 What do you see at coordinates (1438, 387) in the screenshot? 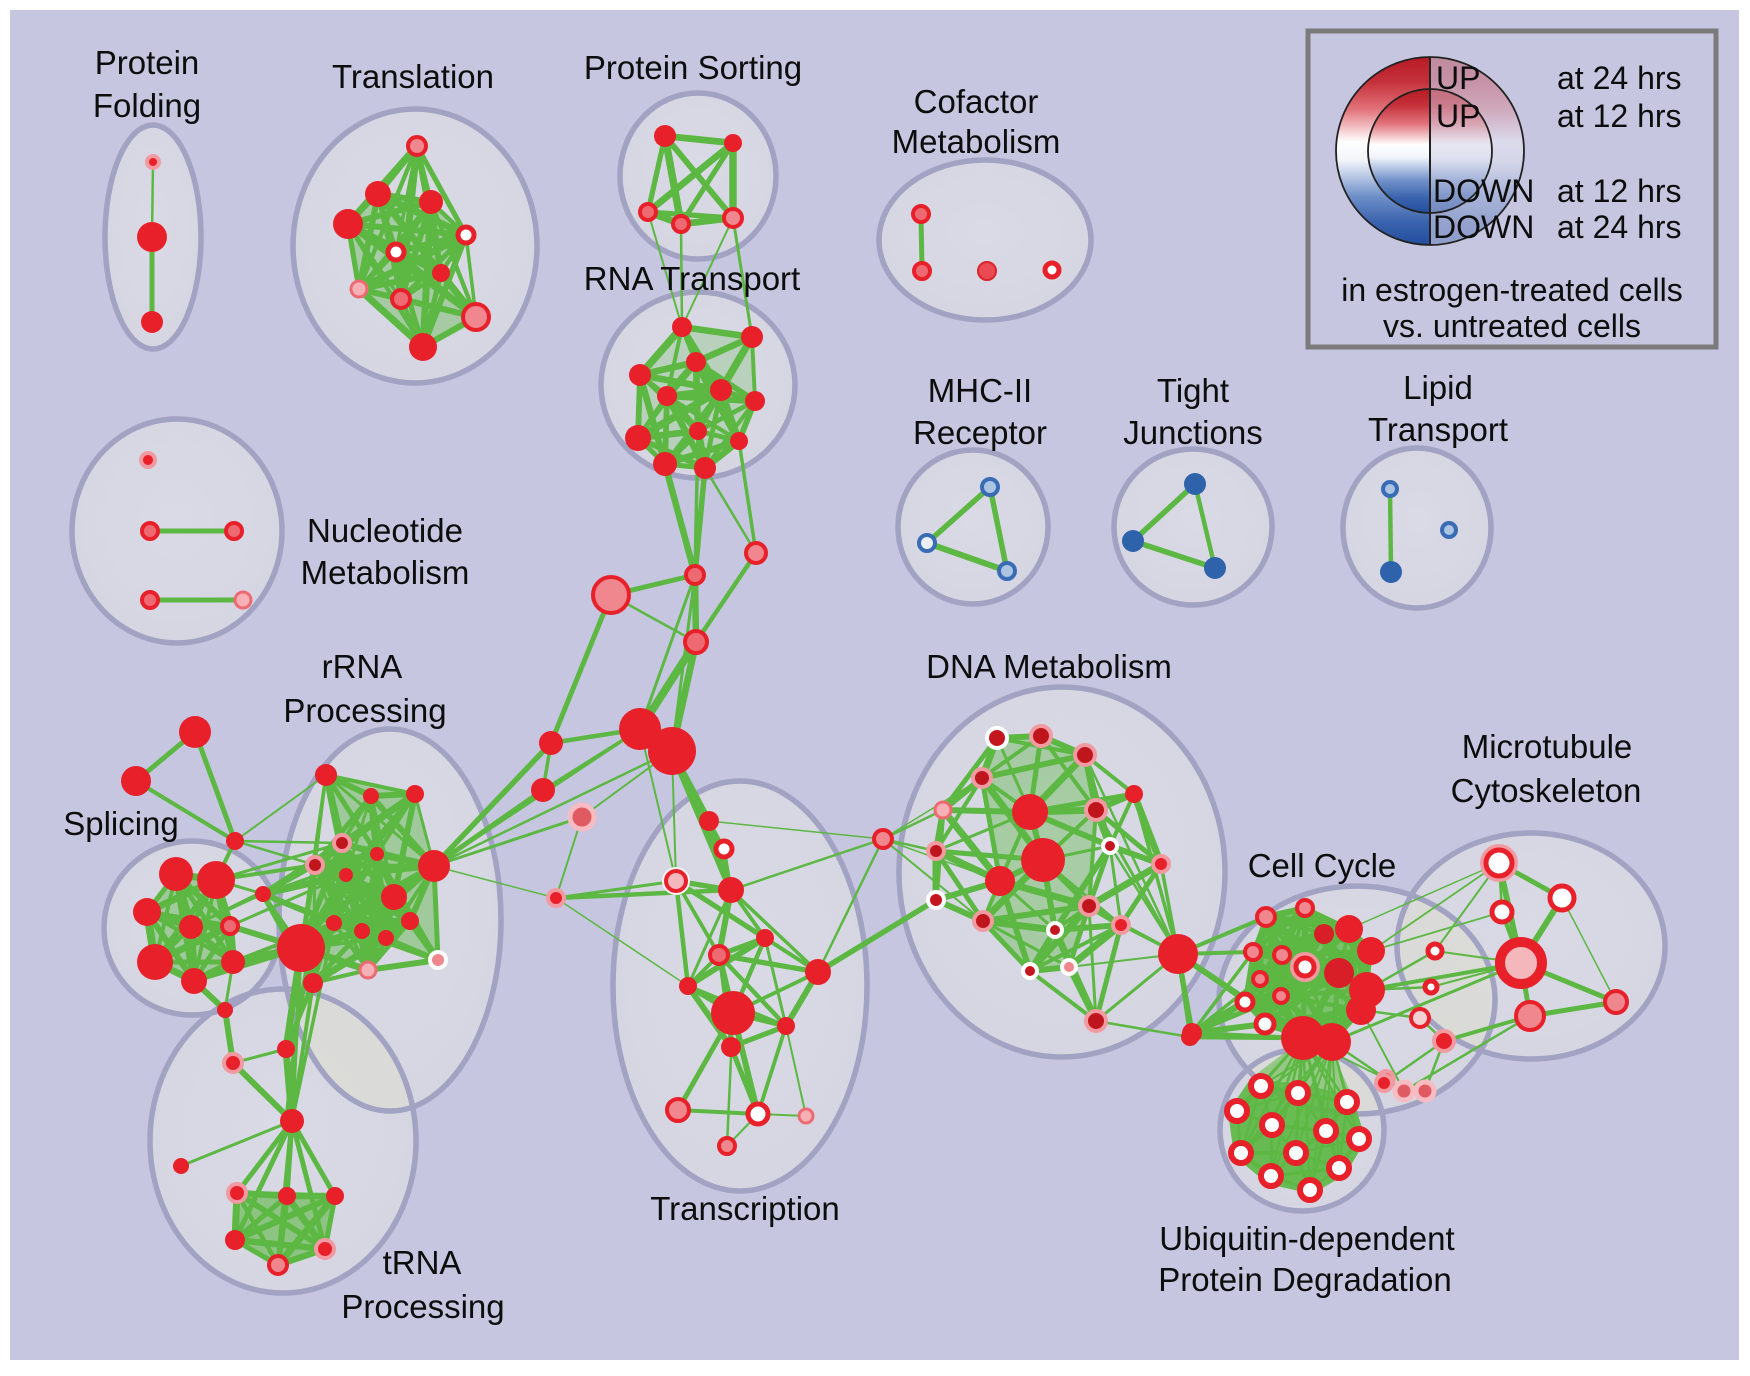
I see `svg-text: Lipid` at bounding box center [1438, 387].